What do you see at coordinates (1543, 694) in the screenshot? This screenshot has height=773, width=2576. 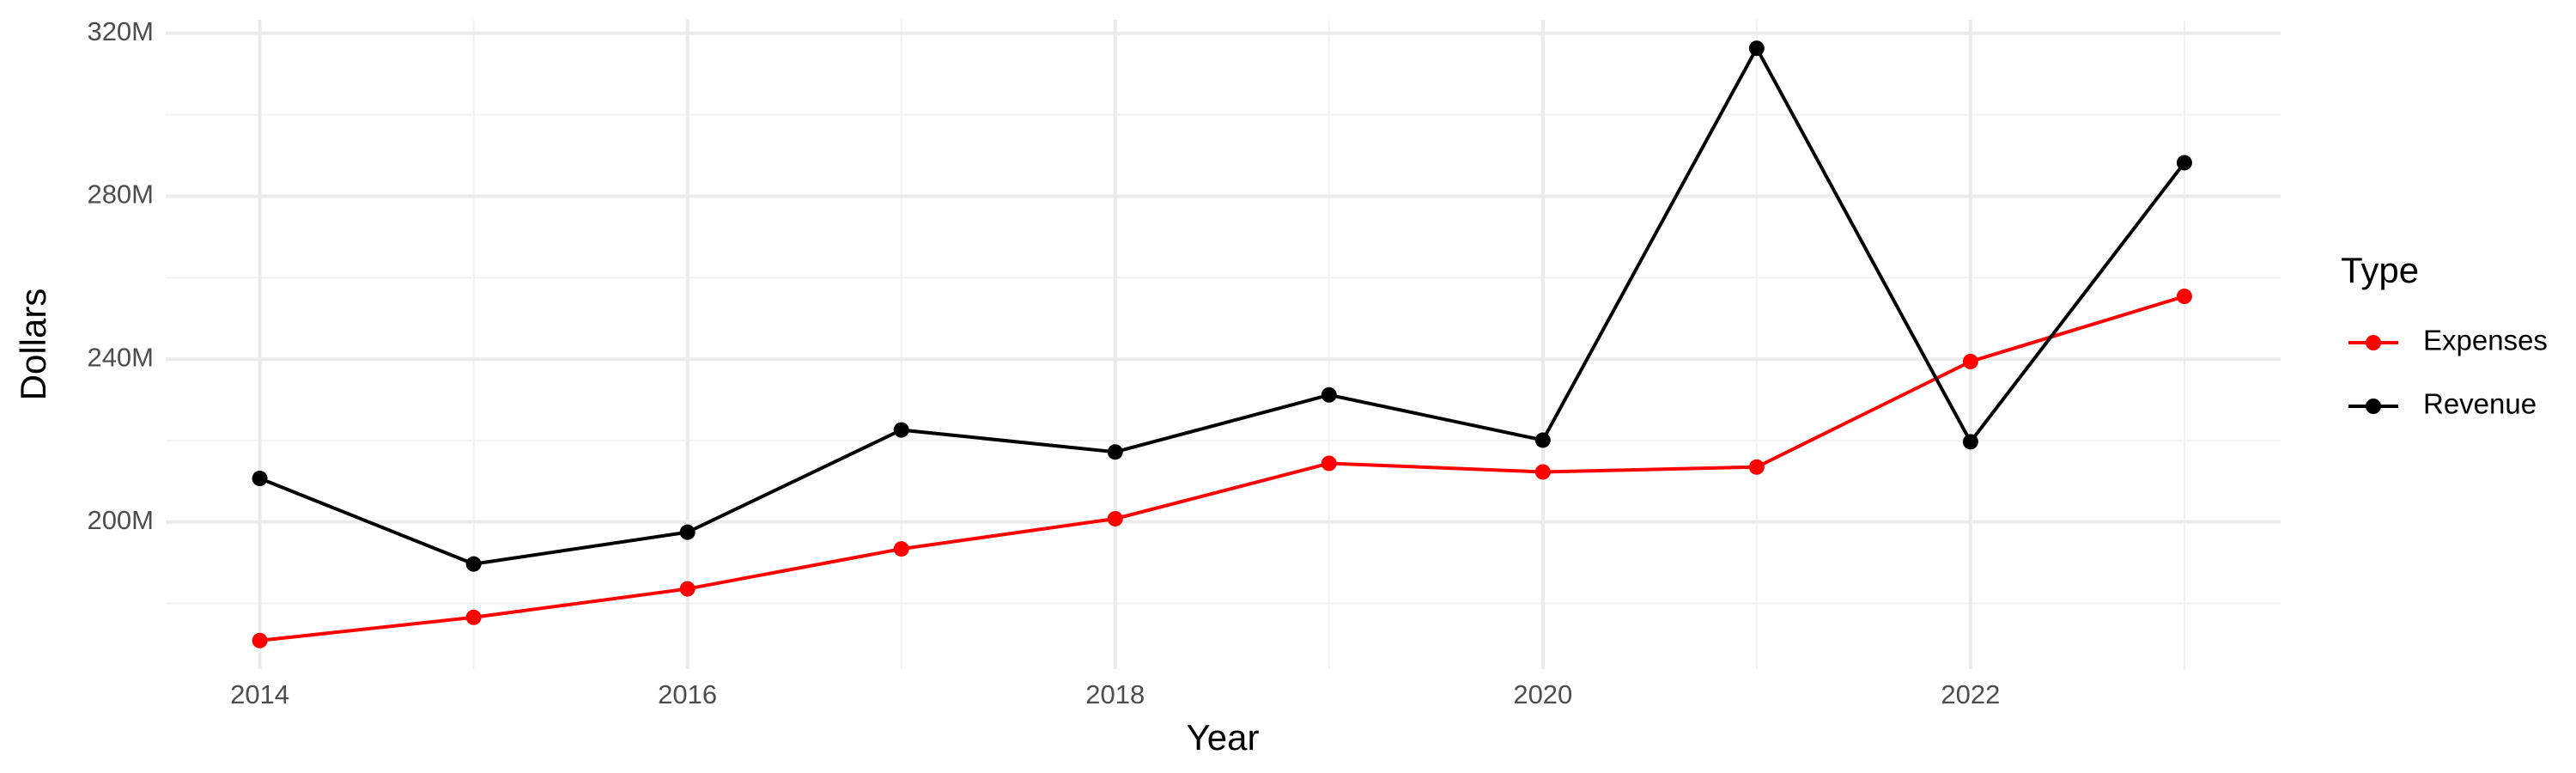 I see `x-tick-label: 2020` at bounding box center [1543, 694].